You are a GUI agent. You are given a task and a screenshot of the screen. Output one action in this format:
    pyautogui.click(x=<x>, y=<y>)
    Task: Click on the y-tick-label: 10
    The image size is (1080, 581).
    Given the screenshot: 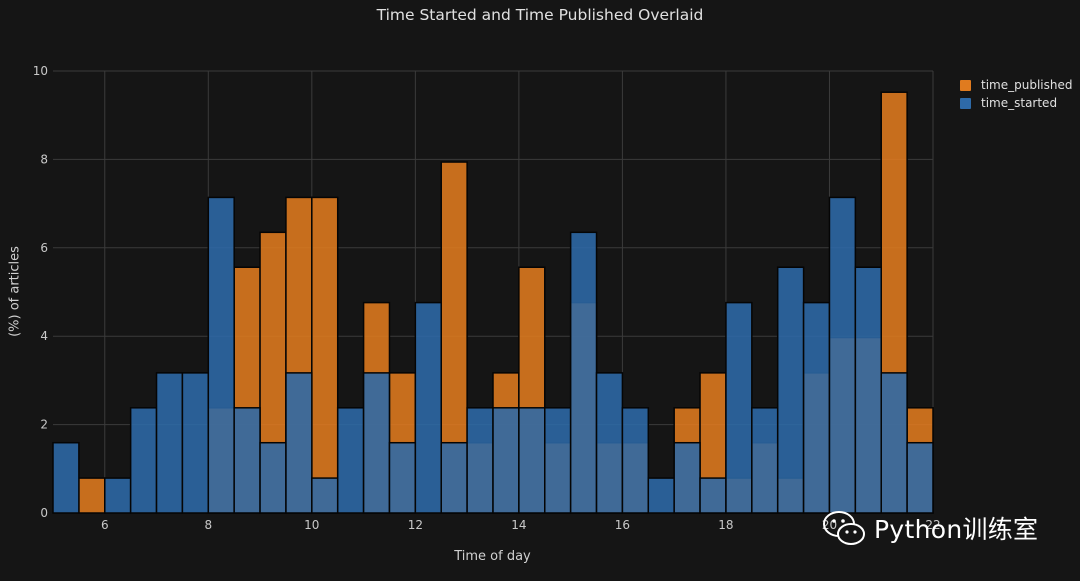 What is the action you would take?
    pyautogui.click(x=40, y=71)
    